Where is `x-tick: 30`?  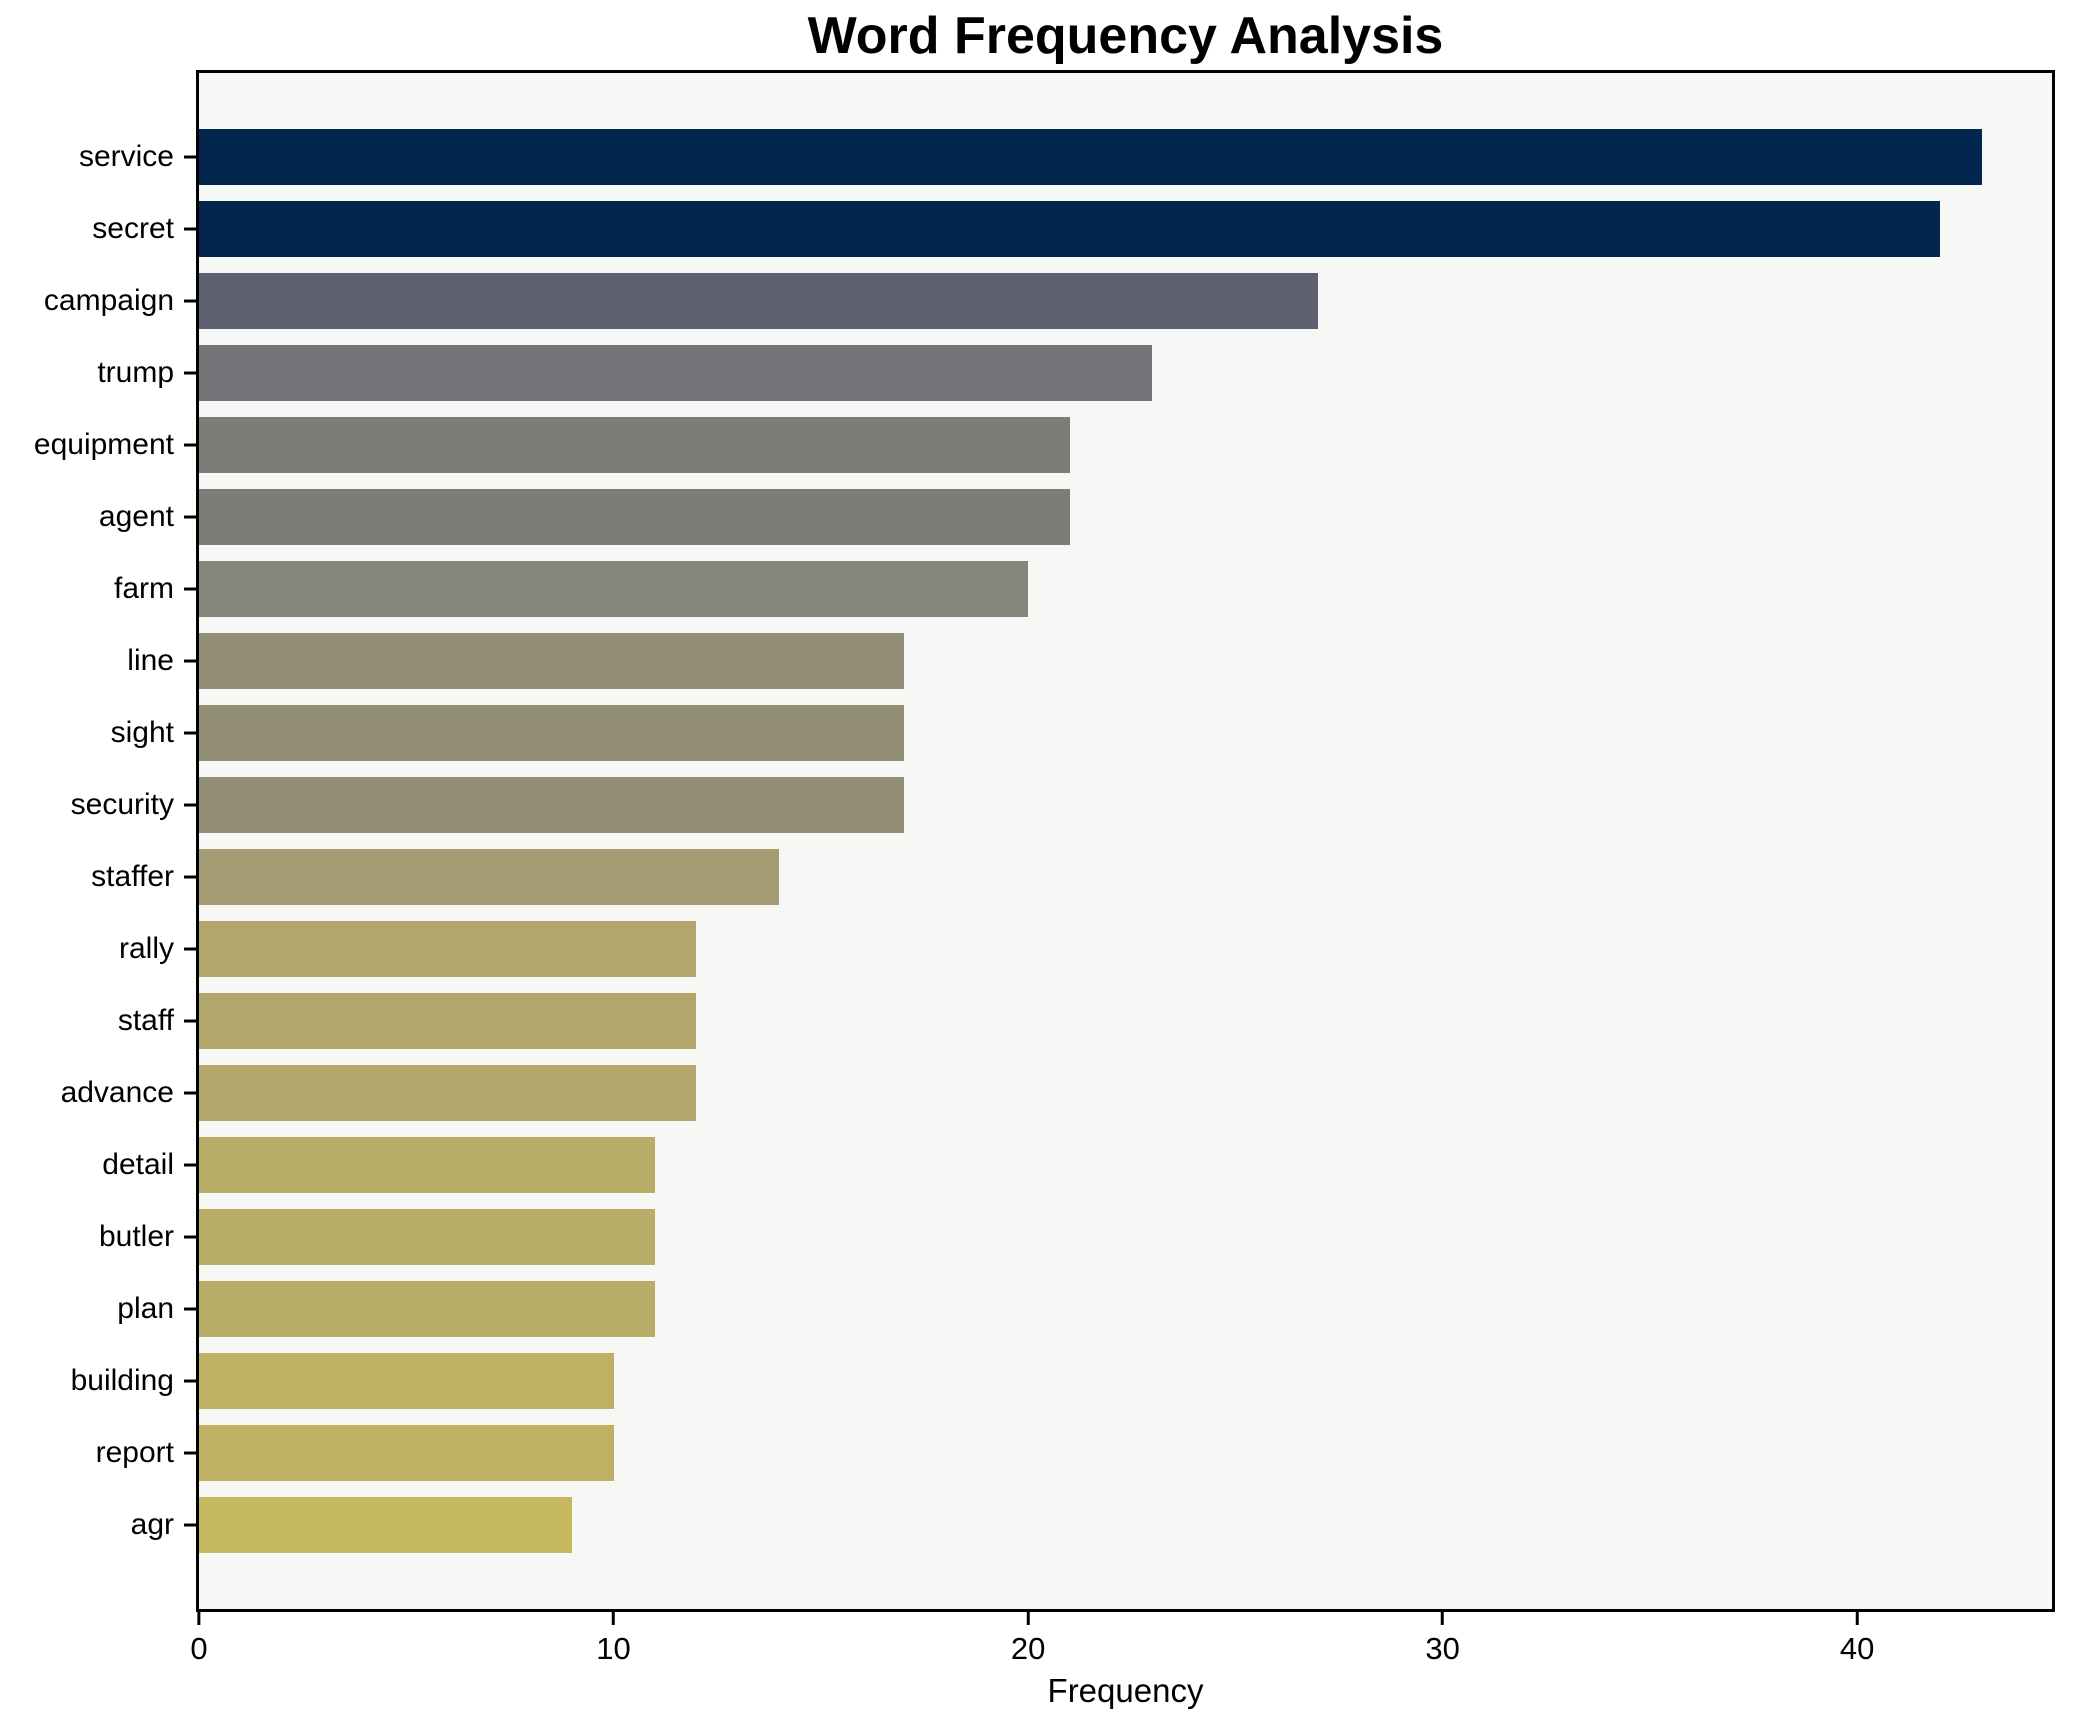 x-tick: 30 is located at coordinates (1442, 1639).